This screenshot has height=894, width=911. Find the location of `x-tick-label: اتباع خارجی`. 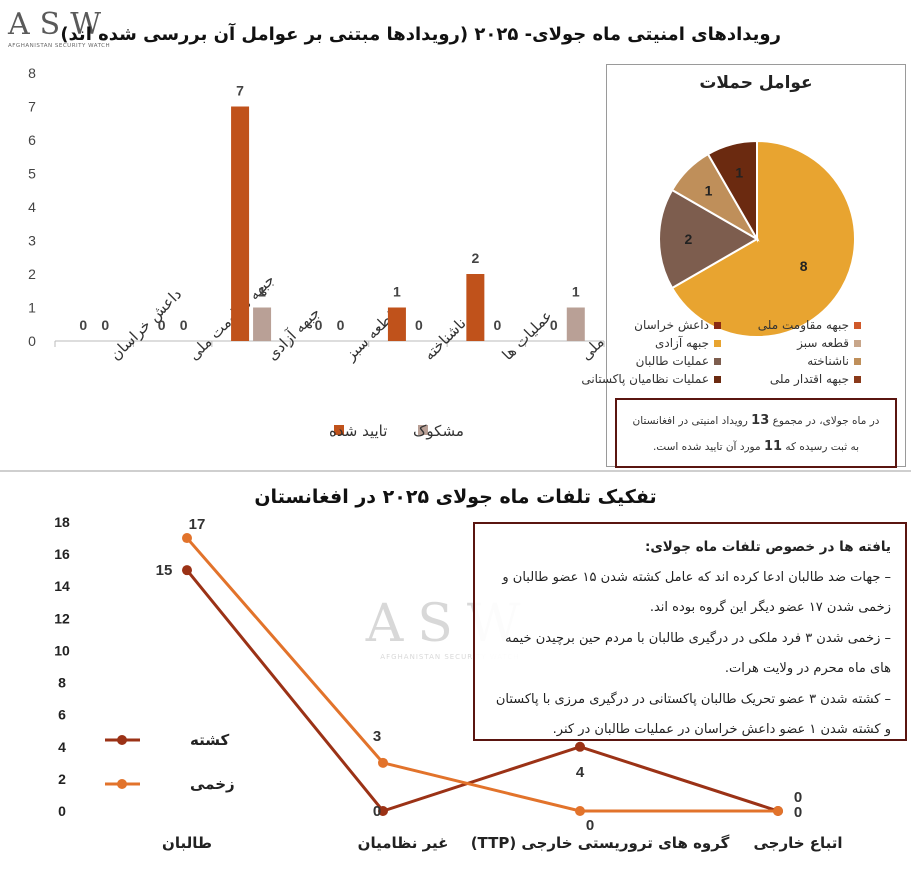

x-tick-label: اتباع خارجی is located at coordinates (797, 843).